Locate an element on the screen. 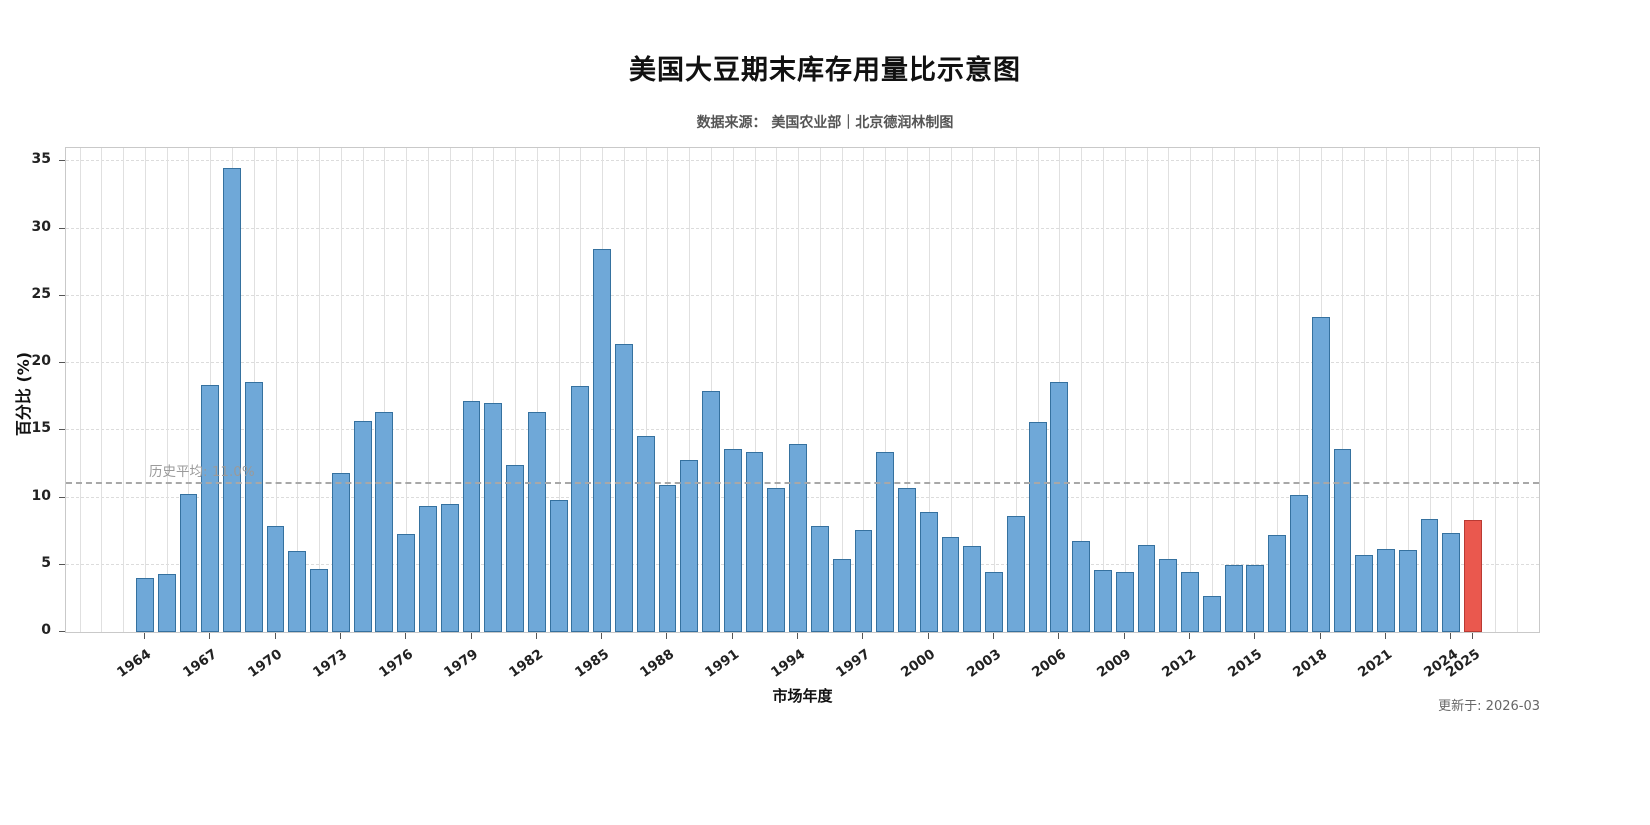  bar-1975 is located at coordinates (384, 521).